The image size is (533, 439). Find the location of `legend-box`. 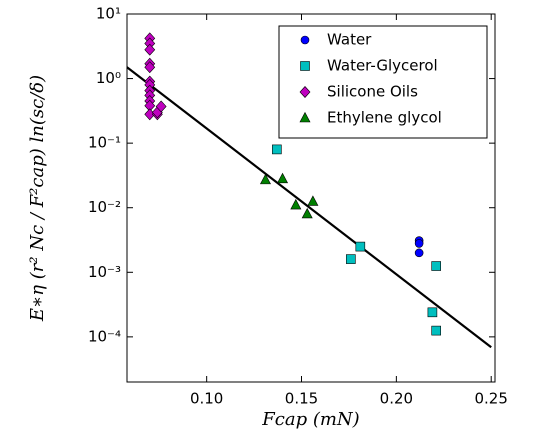

legend-box is located at coordinates (383, 82).